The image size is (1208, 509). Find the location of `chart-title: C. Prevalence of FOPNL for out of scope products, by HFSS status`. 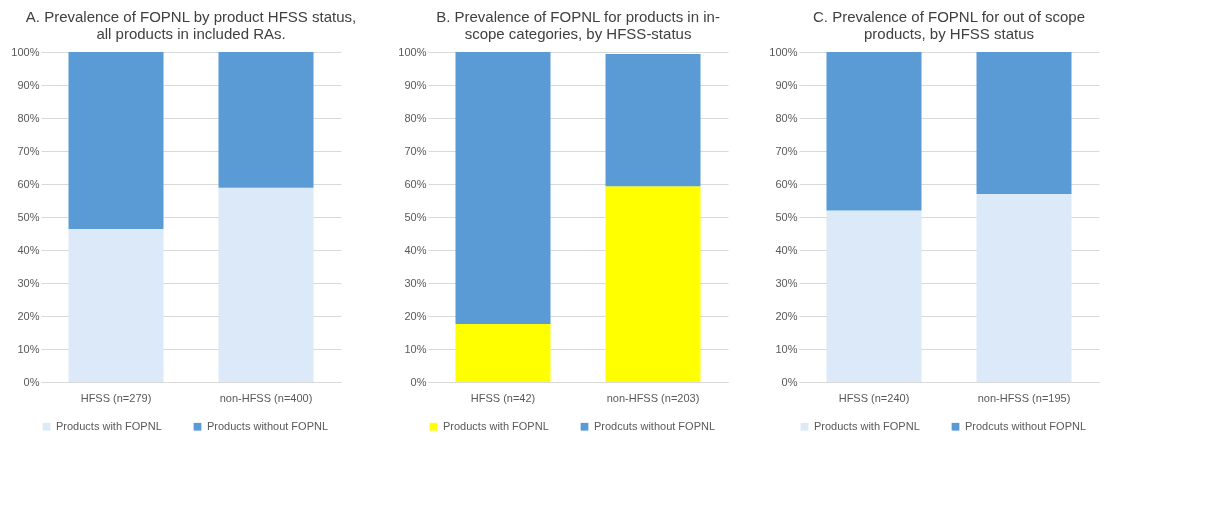

chart-title: C. Prevalence of FOPNL for out of scope products, by HFSS status is located at coordinates (949, 25).